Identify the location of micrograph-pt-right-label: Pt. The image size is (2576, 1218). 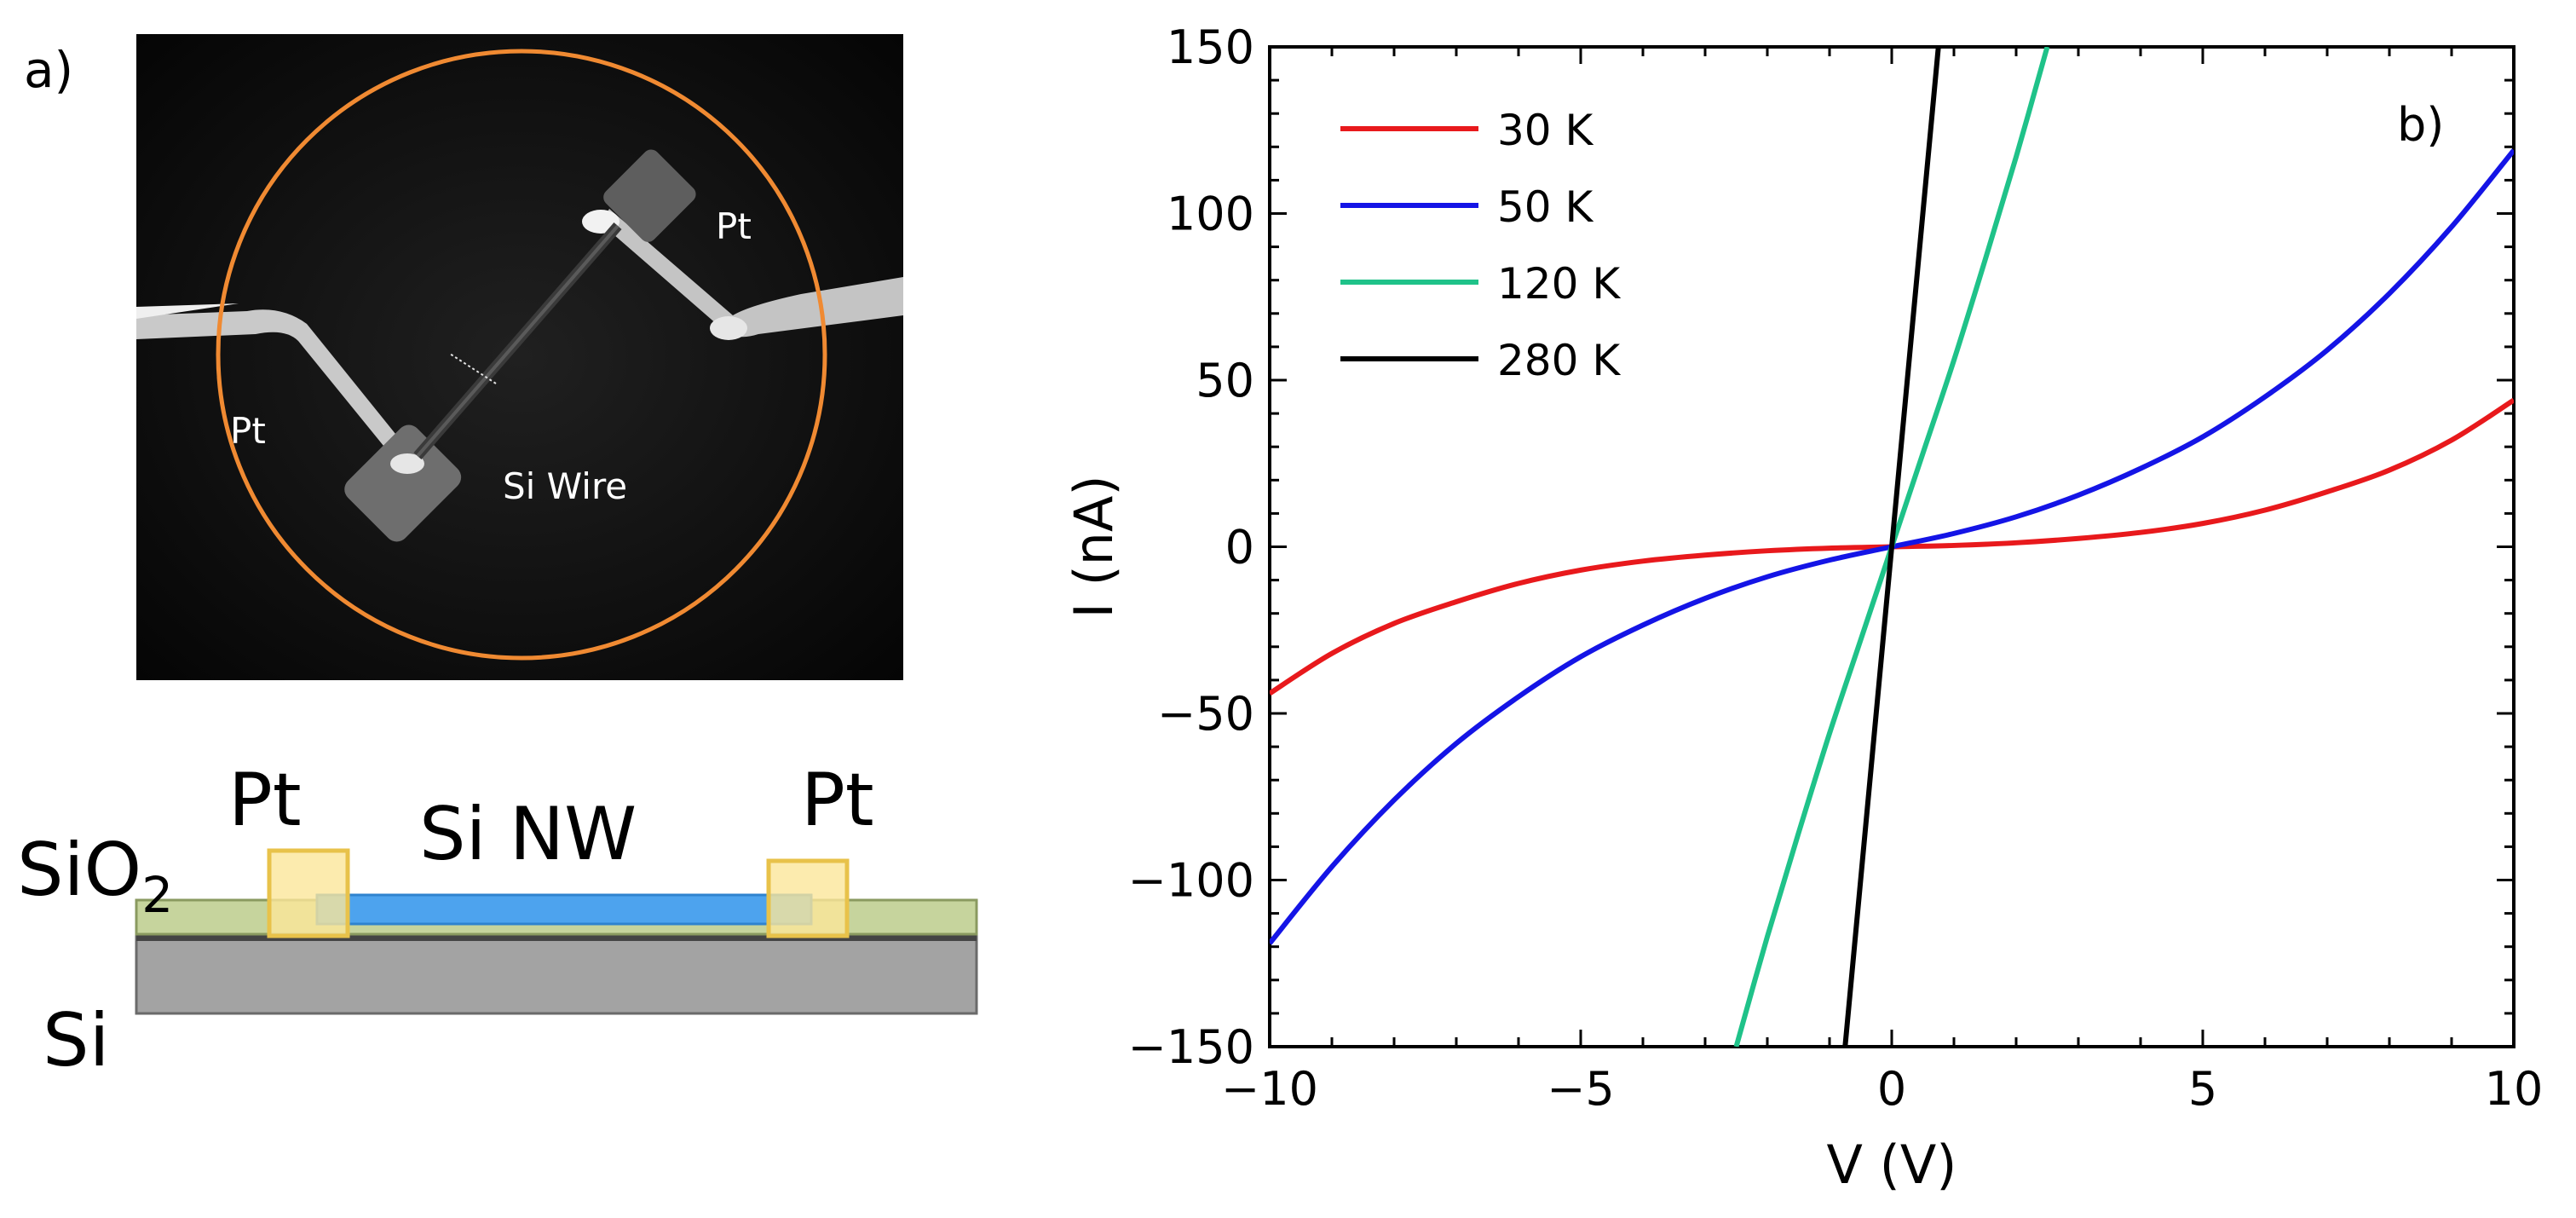
(734, 226).